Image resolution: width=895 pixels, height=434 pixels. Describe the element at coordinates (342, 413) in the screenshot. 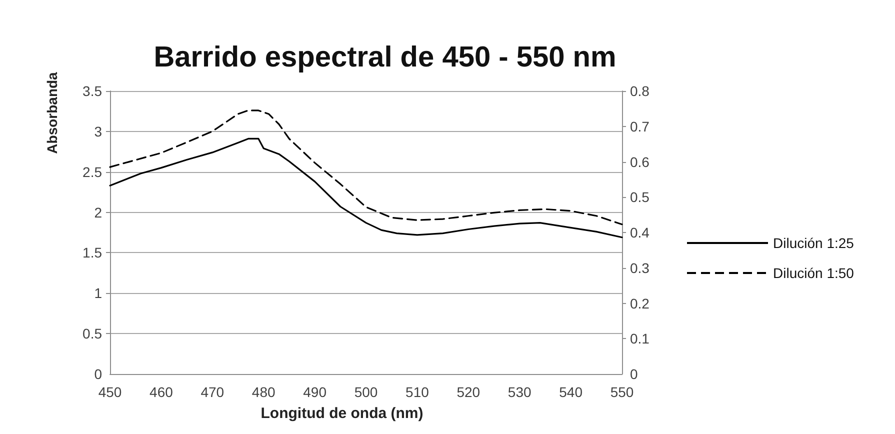

I see `x-axis-title: Longitud de onda (nm)` at that location.